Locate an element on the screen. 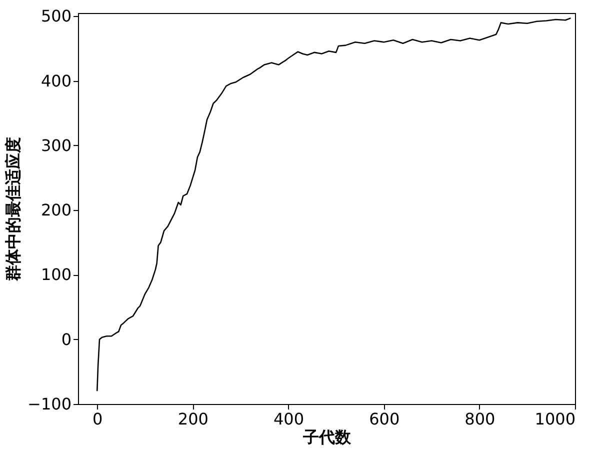  x-axis-title: 子代数 is located at coordinates (327, 437).